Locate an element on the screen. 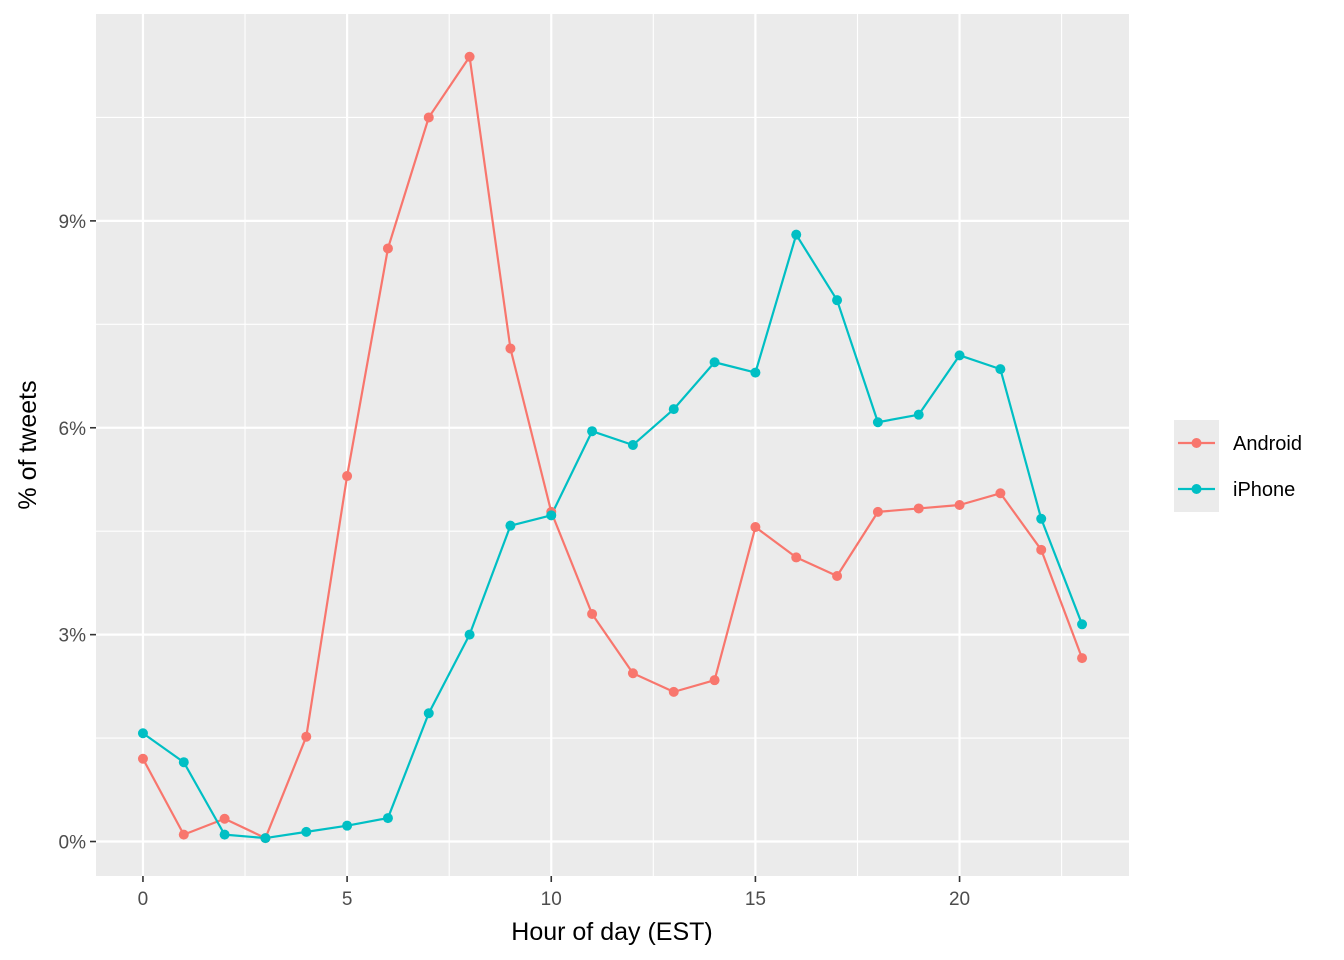  y-tick-label: 0% is located at coordinates (73, 843).